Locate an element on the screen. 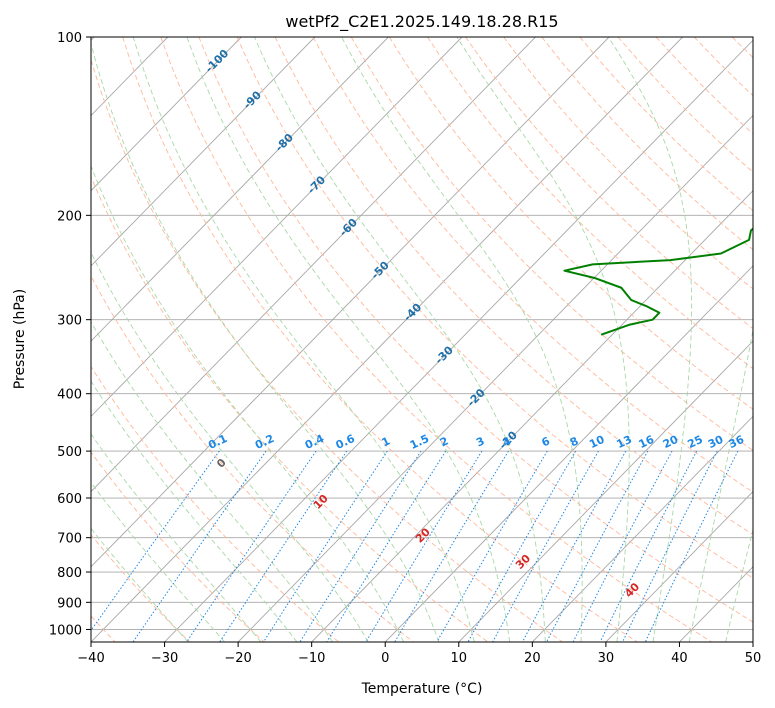  x-axis-label: Temperature (°C) is located at coordinates (422, 689).